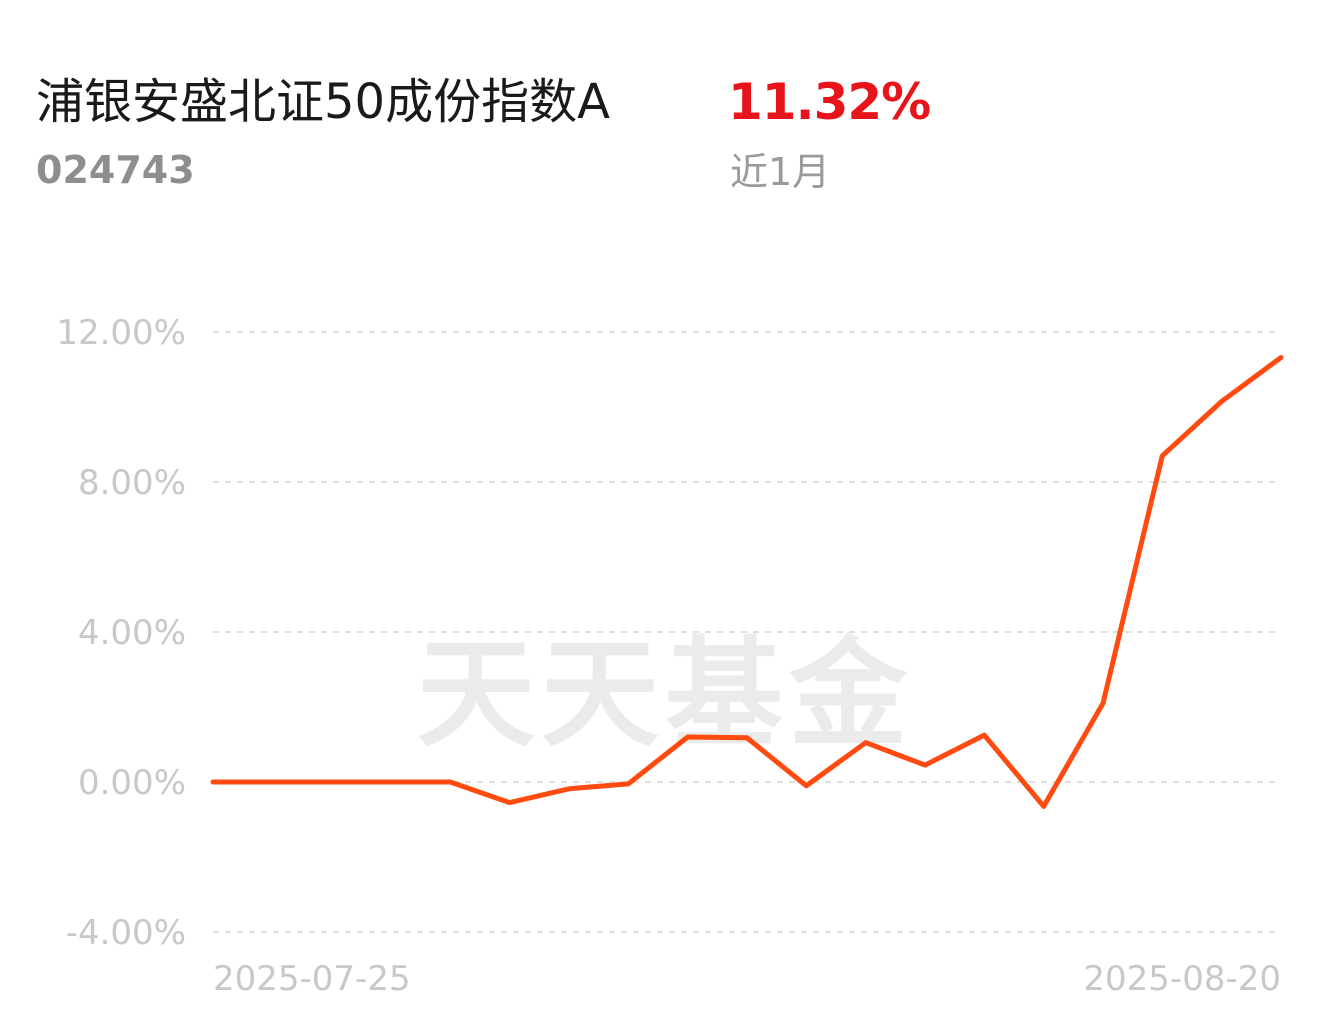 The width and height of the screenshot is (1335, 1021). I want to click on x-tick-label: 2025-07-25, so click(312, 979).